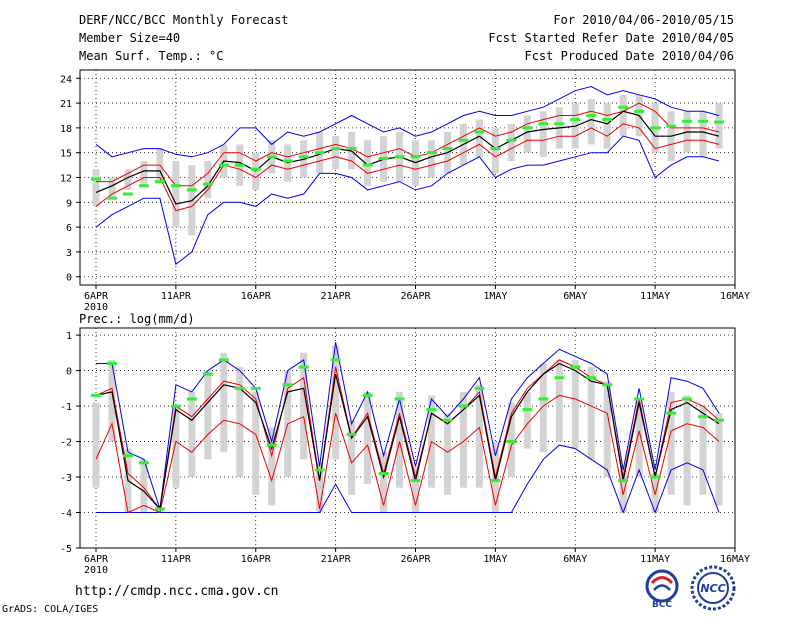 Image resolution: width=800 pixels, height=618 pixels. I want to click on panel-0-xtick-label: 6MAY, so click(575, 296).